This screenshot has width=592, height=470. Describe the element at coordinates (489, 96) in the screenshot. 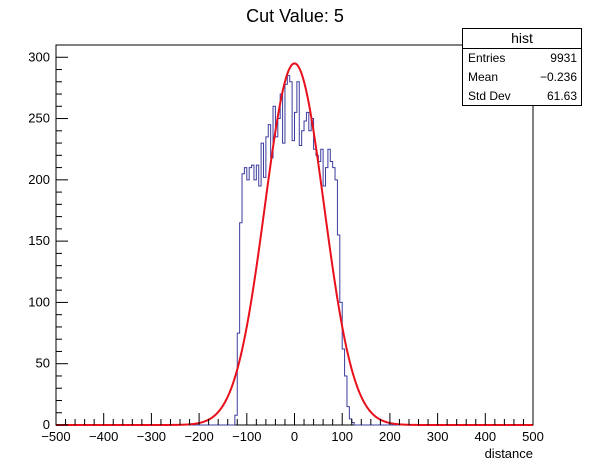

I see `stddev-label: Std Dev` at that location.